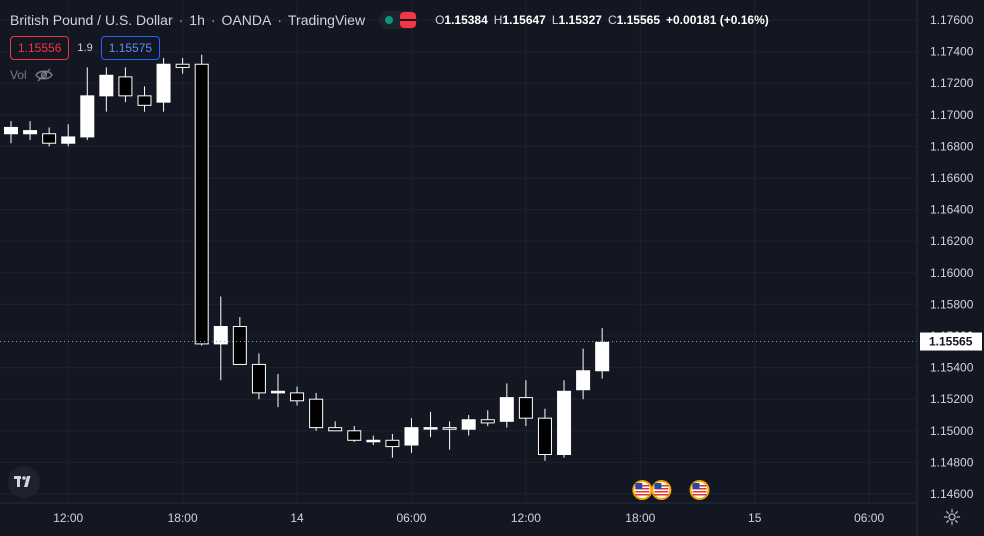 Image resolution: width=984 pixels, height=536 pixels. I want to click on time-axis: 12:00 18:00 14 06:00 12:00 18:00 15 06:00, so click(468, 518).